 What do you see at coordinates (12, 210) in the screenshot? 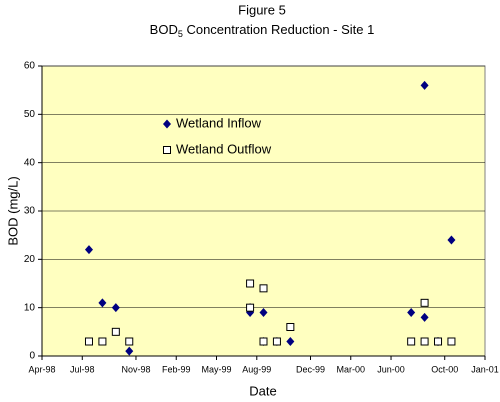
I see `y-axis-label: BOD (mg/L)` at bounding box center [12, 210].